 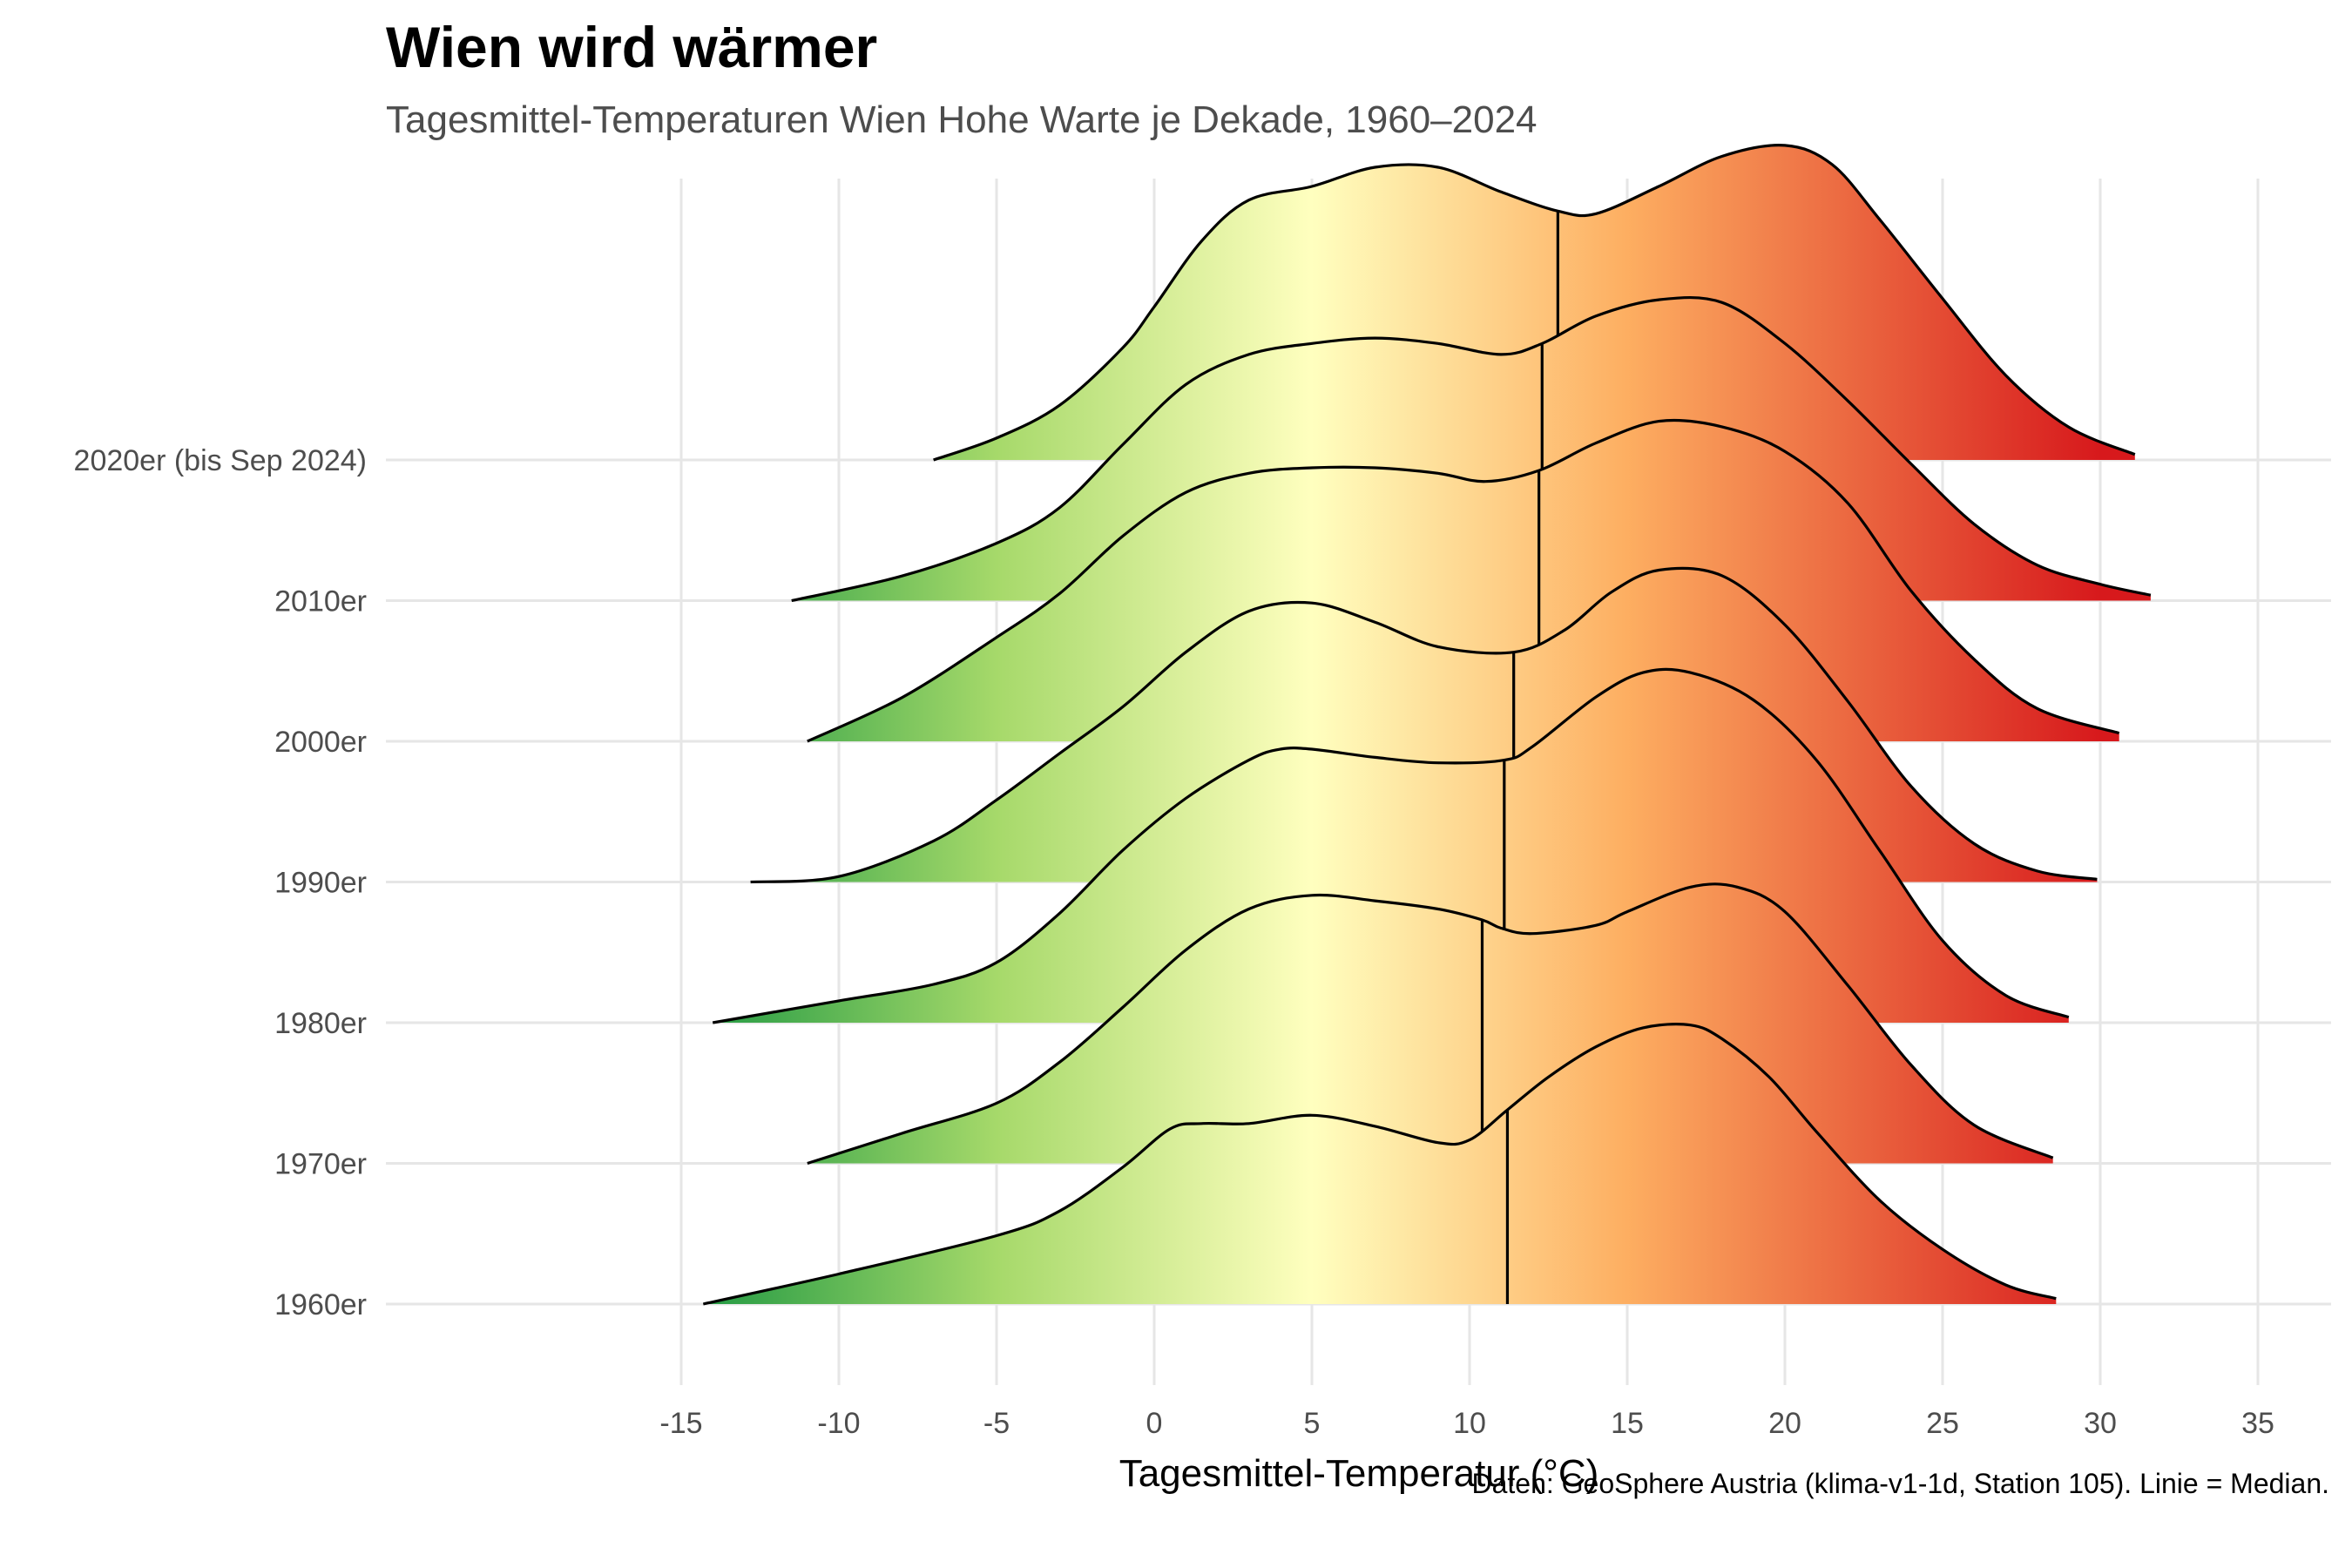 I want to click on x-tick-label: 35, so click(x=2257, y=1423).